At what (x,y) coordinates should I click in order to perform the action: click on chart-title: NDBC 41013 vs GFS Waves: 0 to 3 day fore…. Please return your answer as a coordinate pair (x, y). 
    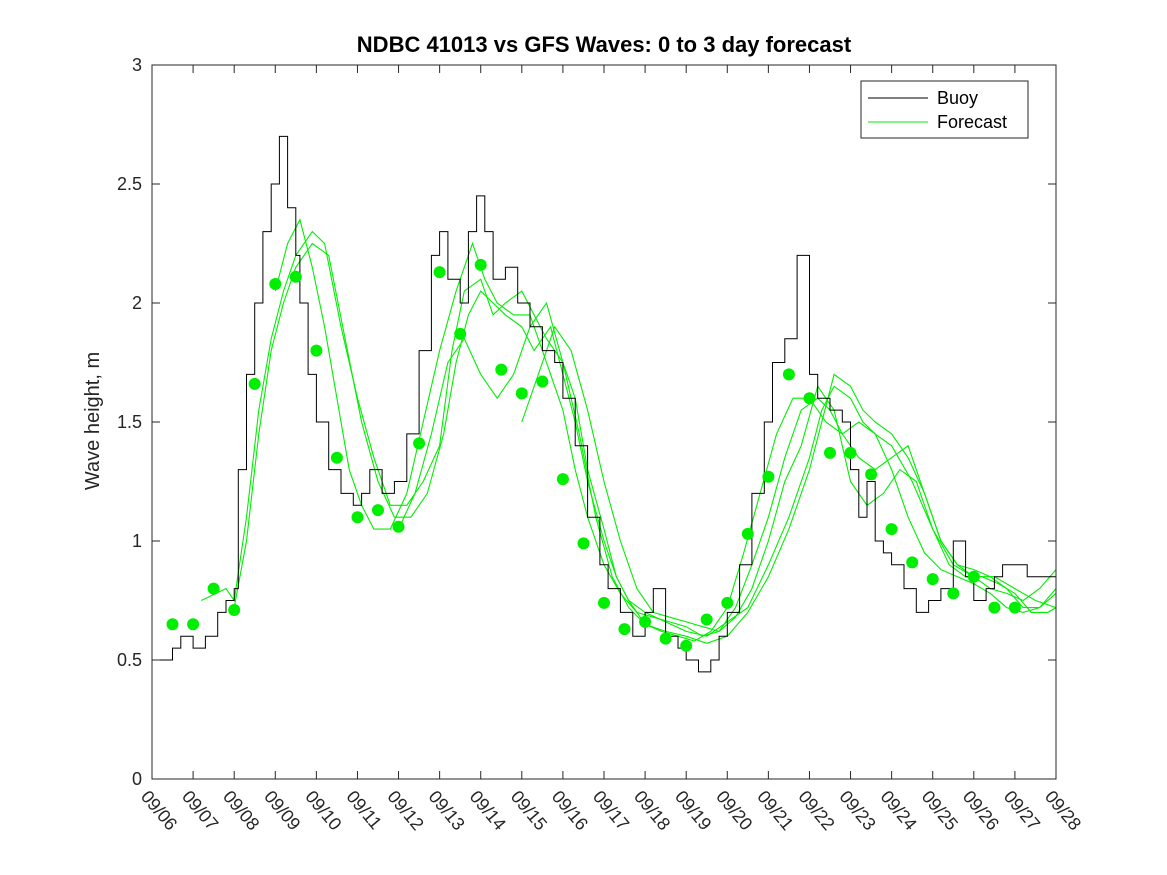
    Looking at the image, I should click on (604, 44).